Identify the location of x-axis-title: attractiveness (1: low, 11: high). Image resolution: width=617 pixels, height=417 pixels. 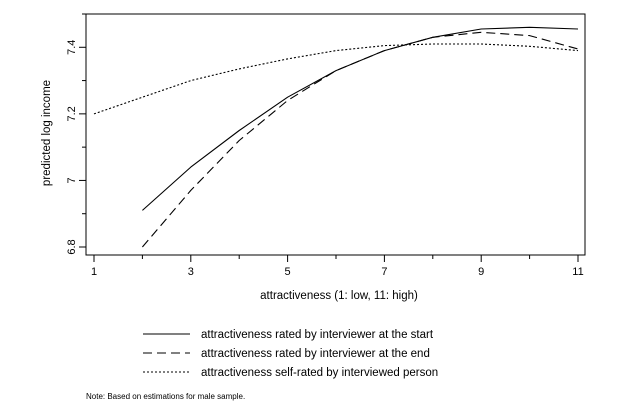
(339, 296).